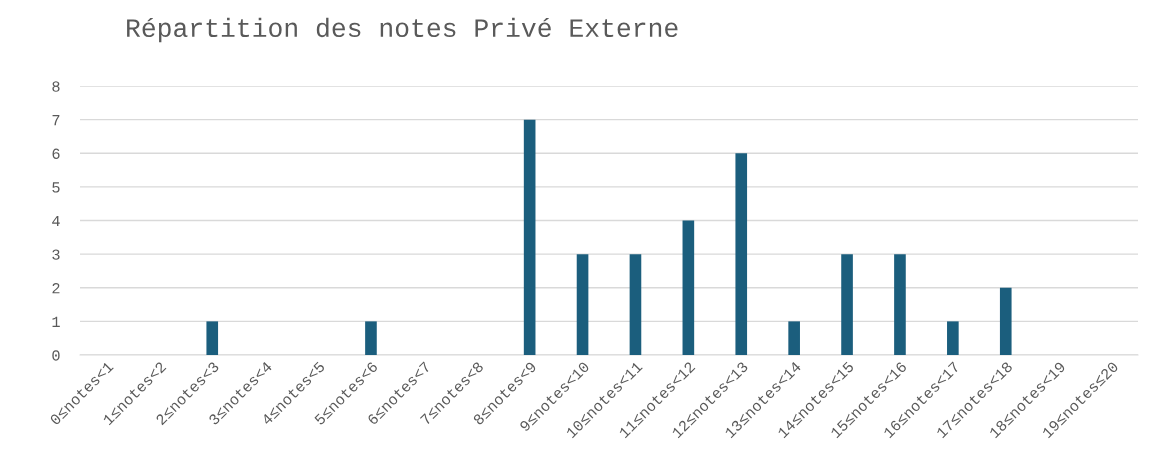  What do you see at coordinates (56, 254) in the screenshot?
I see `y-tick-label: 3` at bounding box center [56, 254].